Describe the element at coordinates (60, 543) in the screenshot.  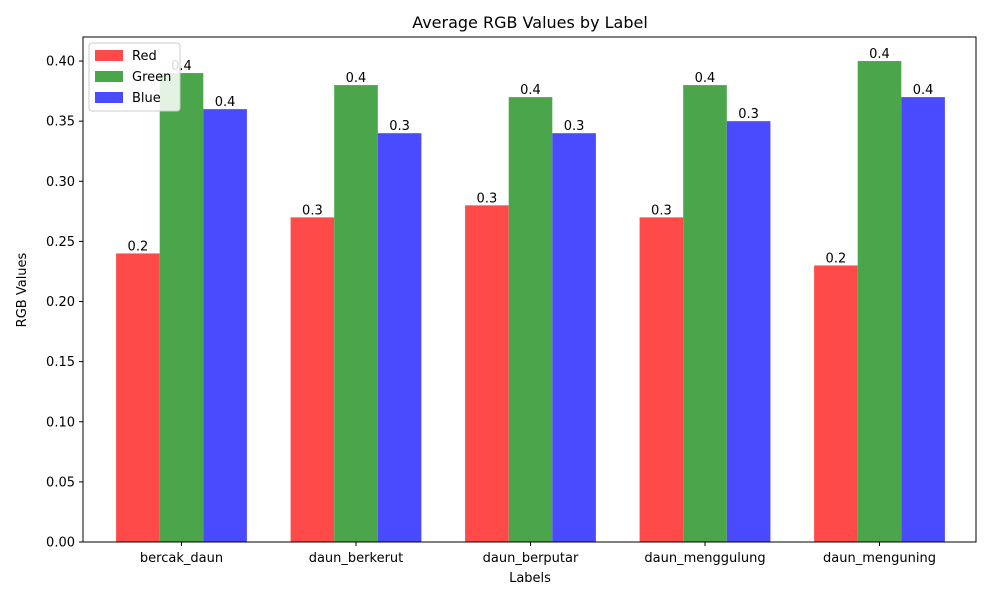
I see `y-tick-label: 0.00` at that location.